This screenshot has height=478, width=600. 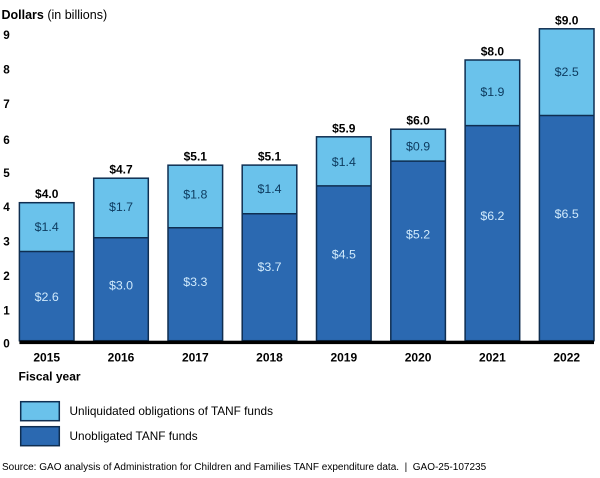 What do you see at coordinates (269, 358) in the screenshot?
I see `svg-text: 2018` at bounding box center [269, 358].